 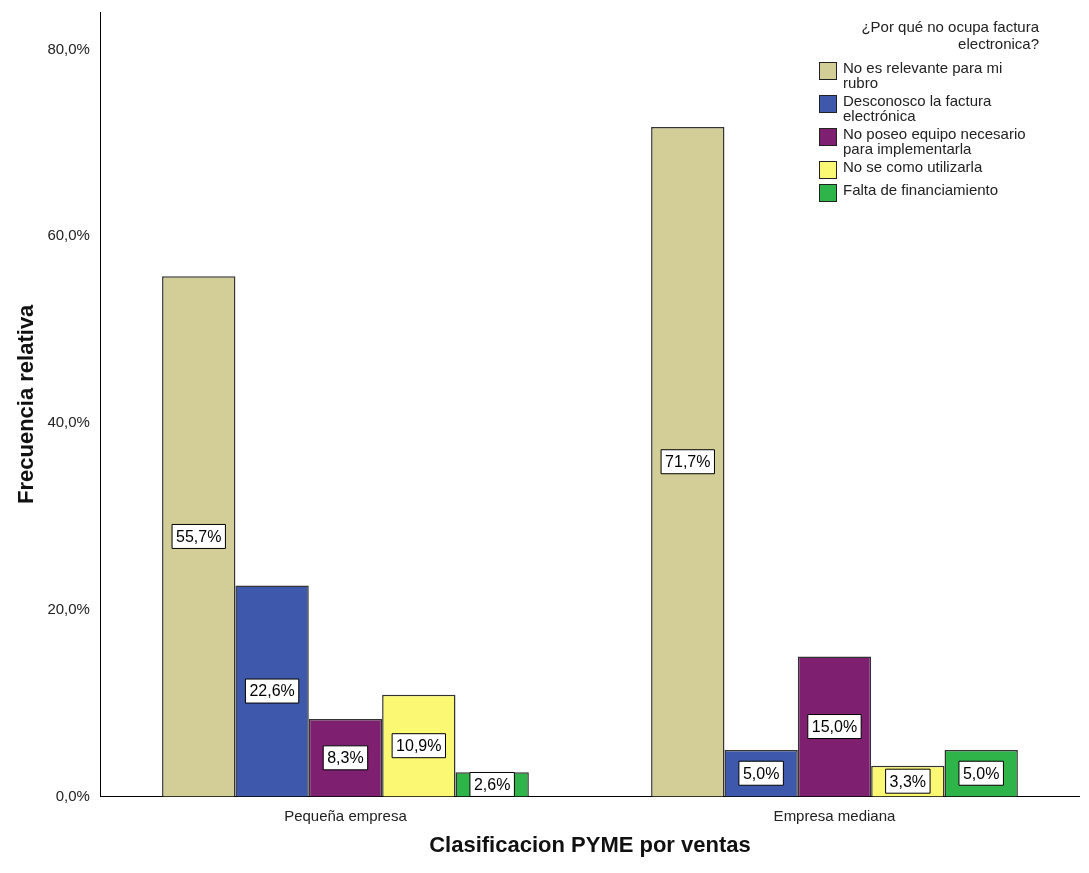 I want to click on legend-label: No es relevante para mi rubro, so click(x=923, y=75).